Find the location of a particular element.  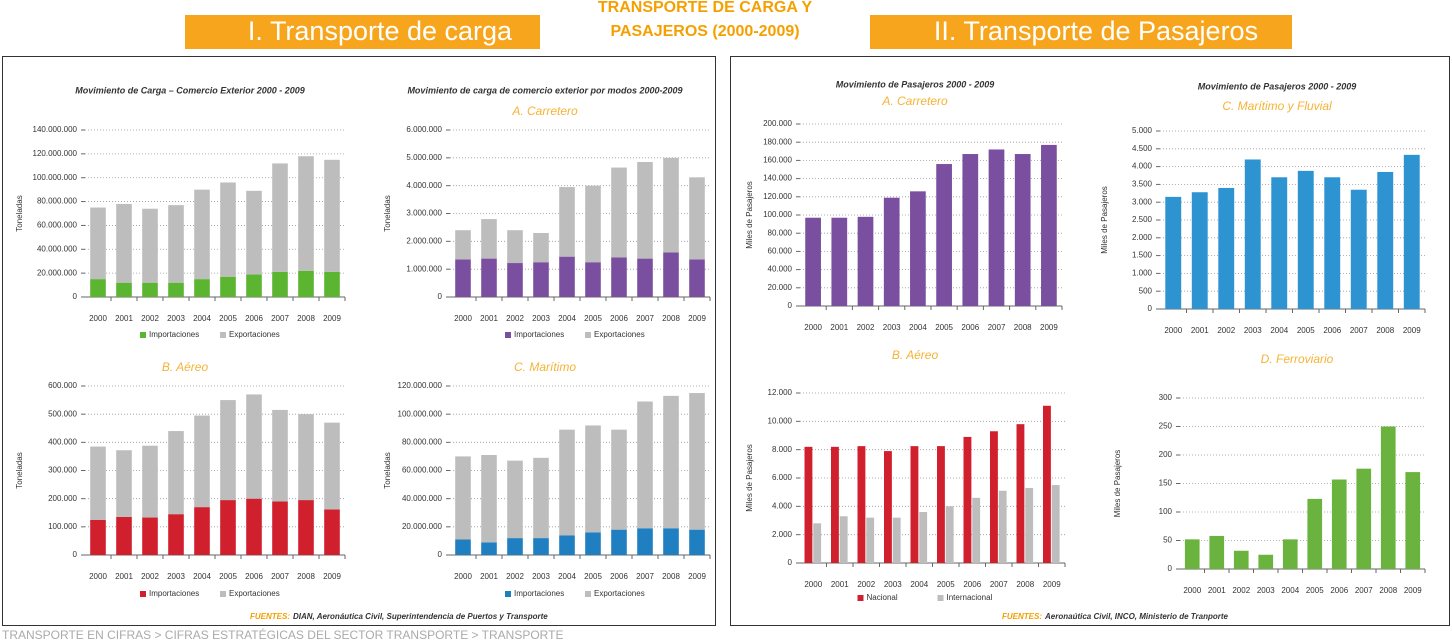

chart-subtitle: B. Aéreo is located at coordinates (185, 367).